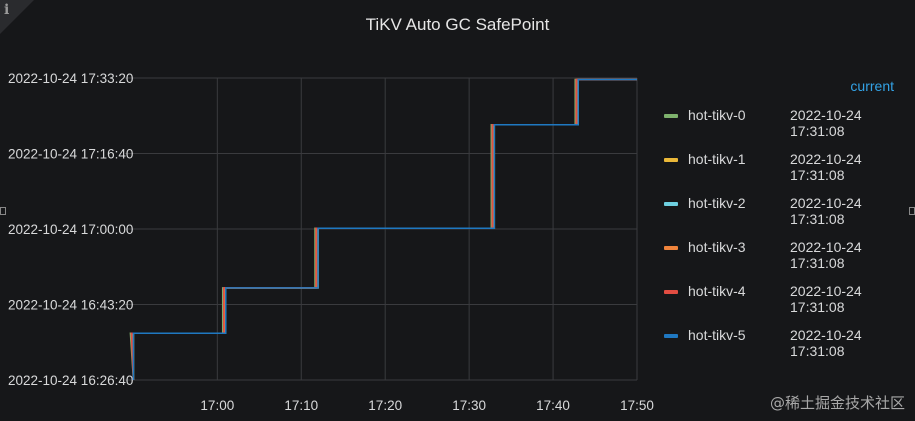  What do you see at coordinates (717, 159) in the screenshot?
I see `legend-series-name: hot-tikv-1` at bounding box center [717, 159].